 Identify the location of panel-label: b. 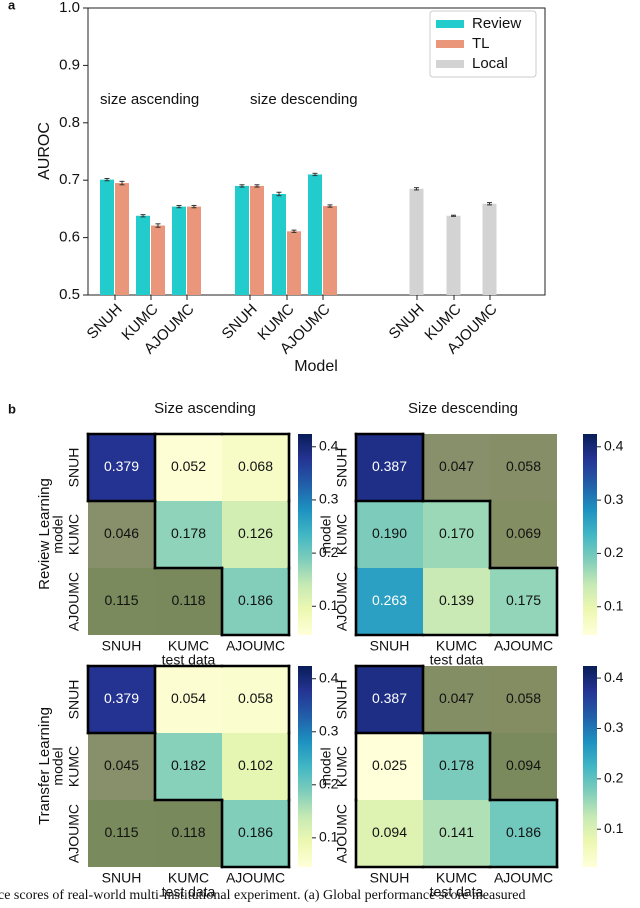
(12, 408).